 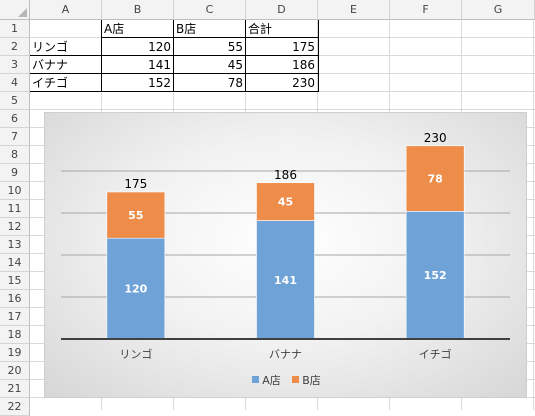 What do you see at coordinates (159, 65) in the screenshot?
I see `cell-b3: 141` at bounding box center [159, 65].